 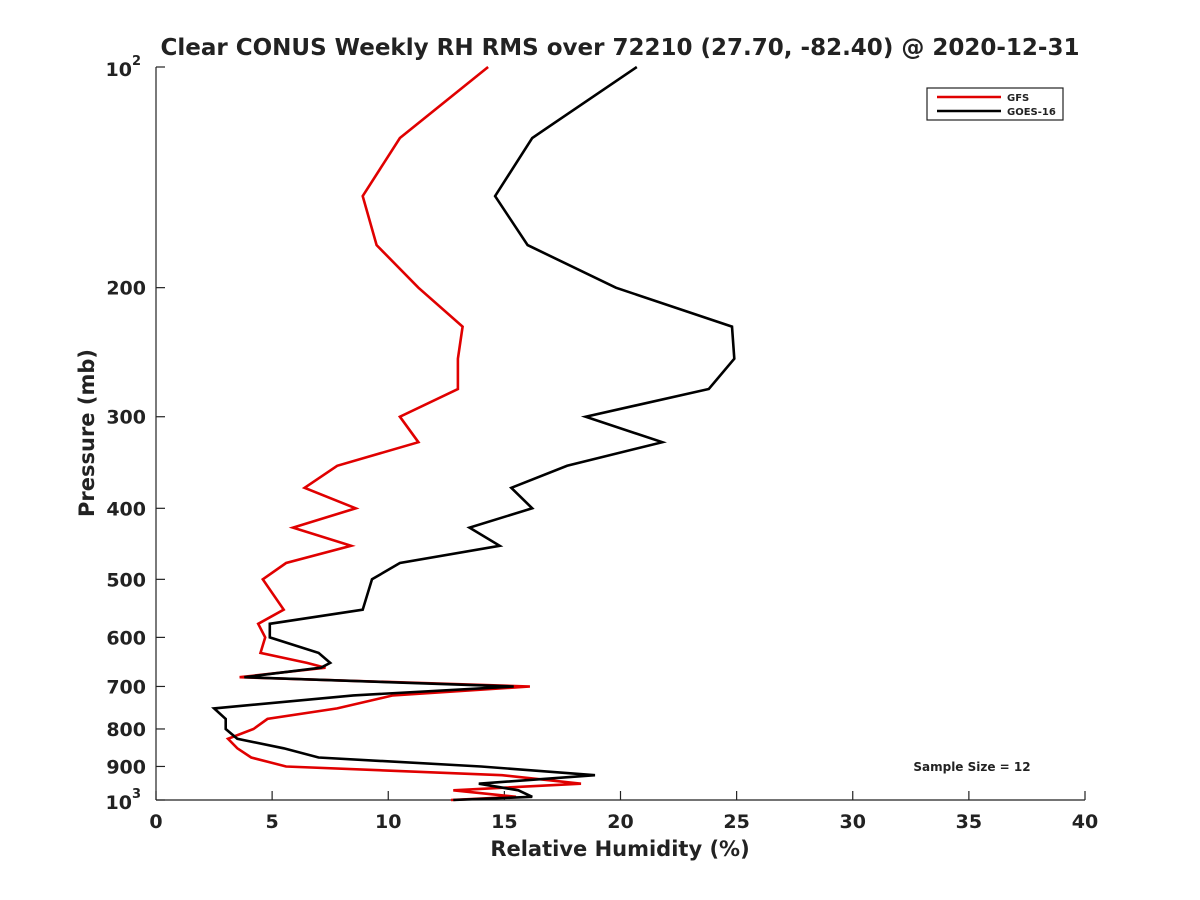 I want to click on x-tick-label: 20, so click(x=620, y=822).